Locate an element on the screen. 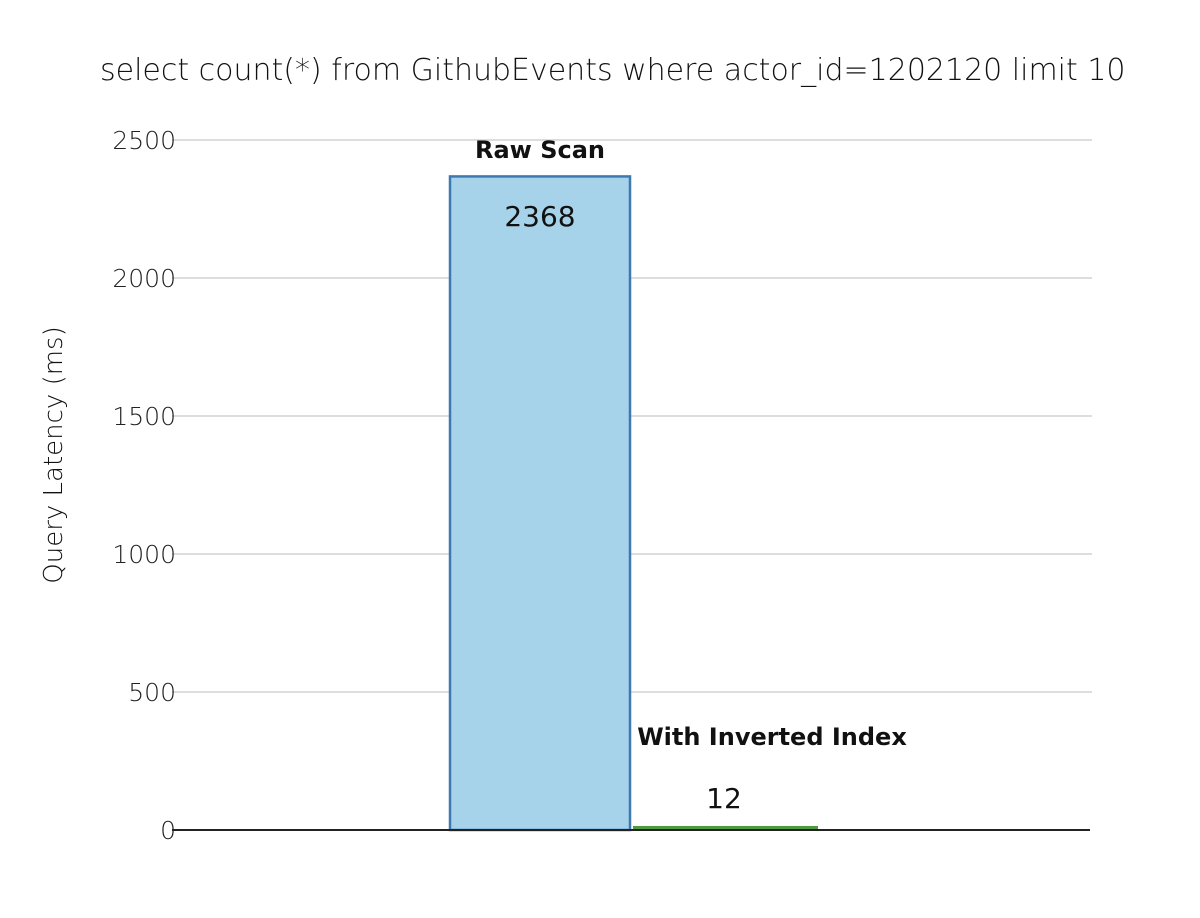 This screenshot has height=918, width=1200. y-tick-label: 1000 is located at coordinates (144, 554).